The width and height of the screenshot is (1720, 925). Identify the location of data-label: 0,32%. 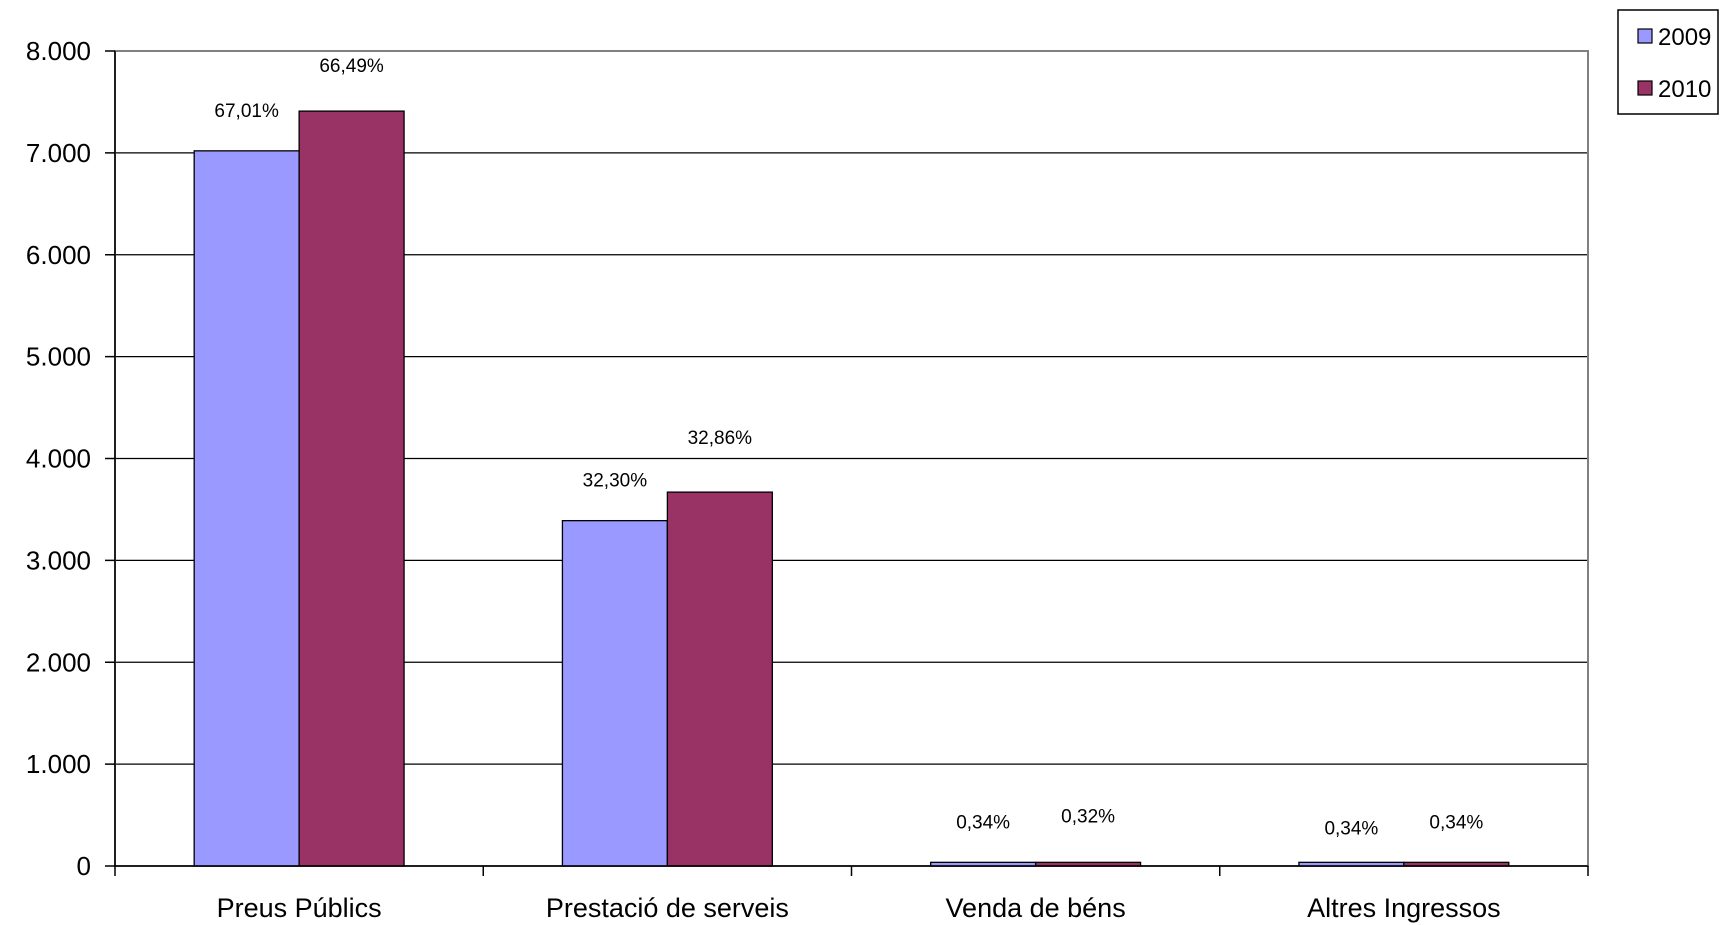
(1088, 816).